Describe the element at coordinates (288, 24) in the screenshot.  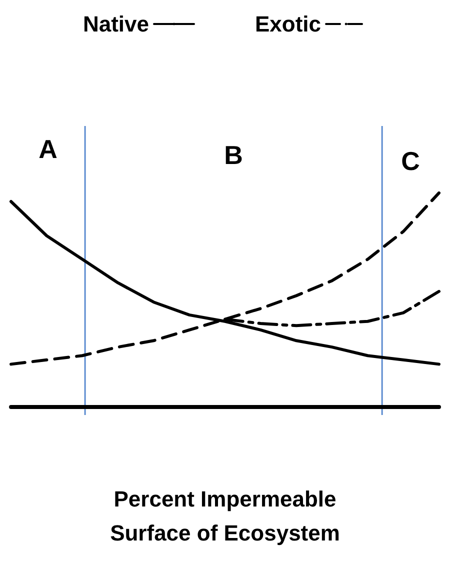
I see `legend-label: Exotic` at that location.